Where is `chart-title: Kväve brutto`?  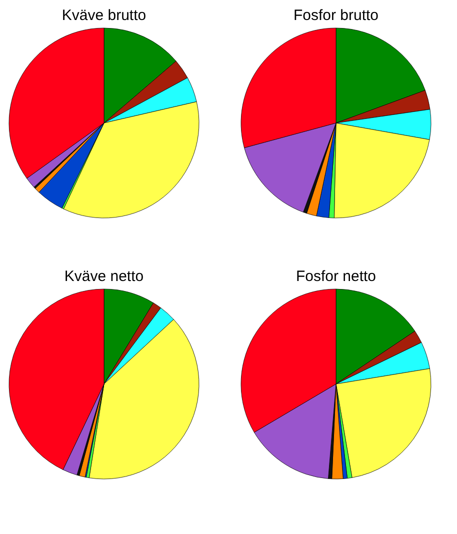
chart-title: Kväve brutto is located at coordinates (104, 15).